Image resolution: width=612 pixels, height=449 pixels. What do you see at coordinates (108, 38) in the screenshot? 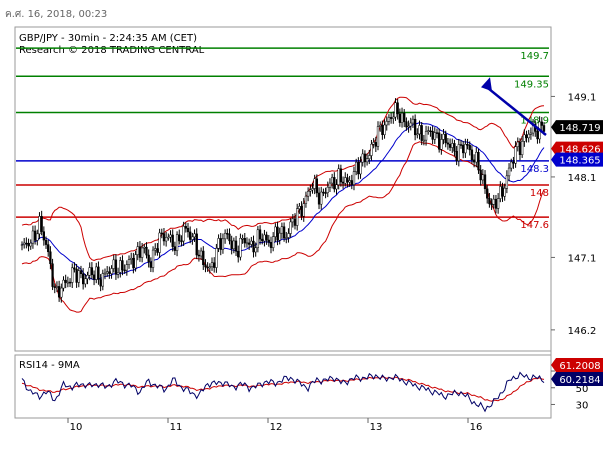
I see `header-symbol: GBP/JPY - 30min - 2:24:35 AM (CET)` at bounding box center [108, 38].